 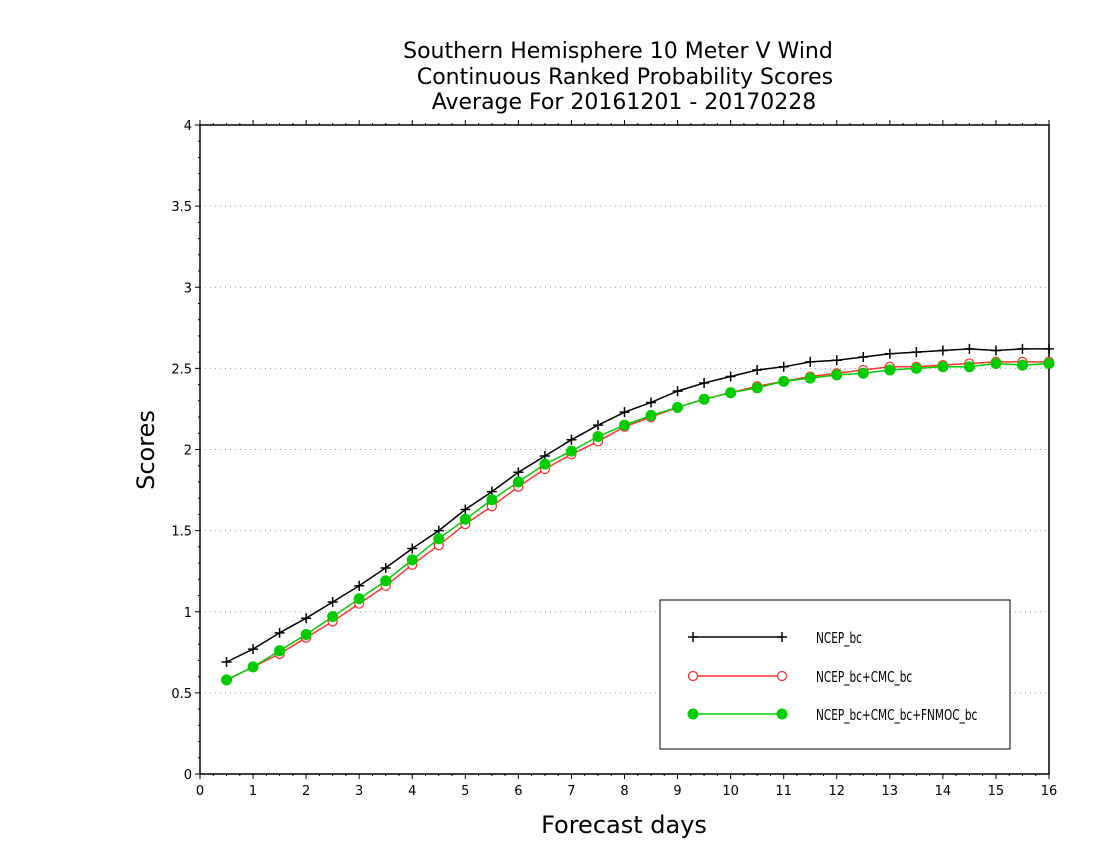 I want to click on x-tick-label-1: 1, so click(x=253, y=791).